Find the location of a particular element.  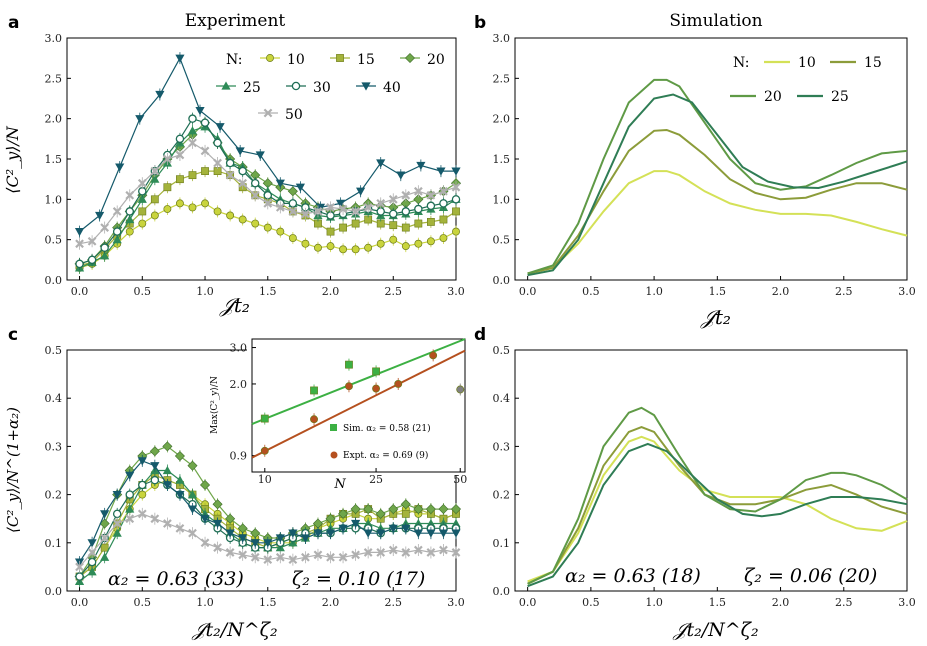

legend-a-label-10: 10 is located at coordinates (296, 60).